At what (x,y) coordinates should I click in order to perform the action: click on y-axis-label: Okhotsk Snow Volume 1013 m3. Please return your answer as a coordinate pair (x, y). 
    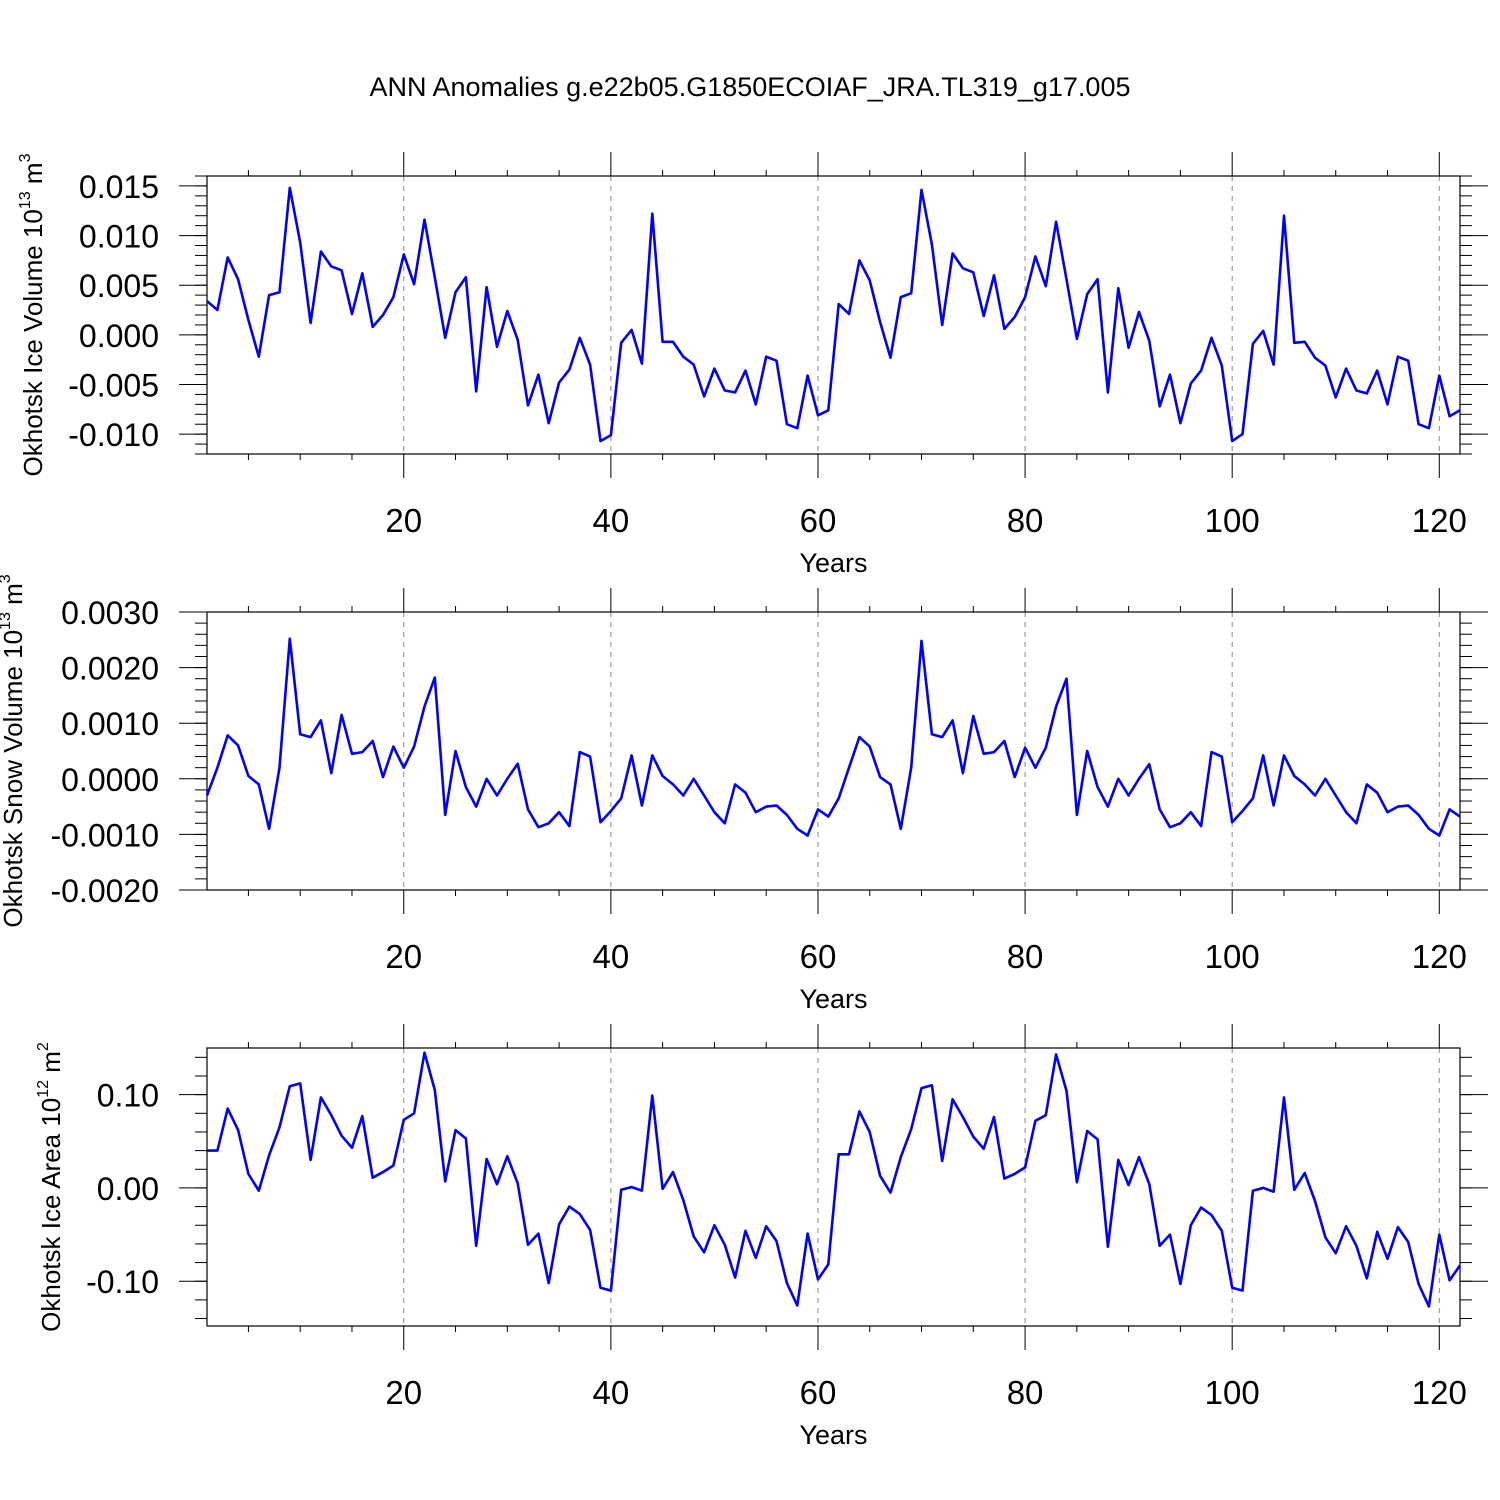
    Looking at the image, I should click on (14, 750).